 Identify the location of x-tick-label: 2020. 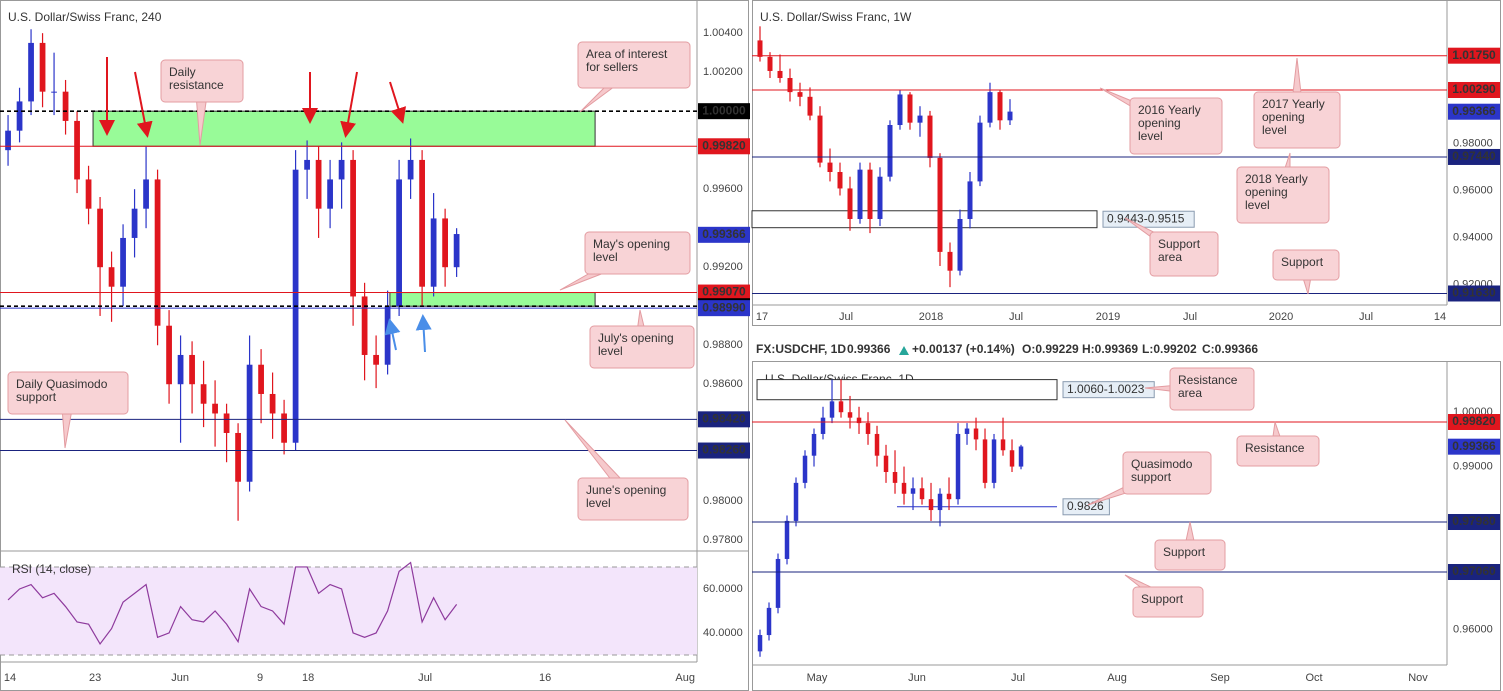
(1281, 317).